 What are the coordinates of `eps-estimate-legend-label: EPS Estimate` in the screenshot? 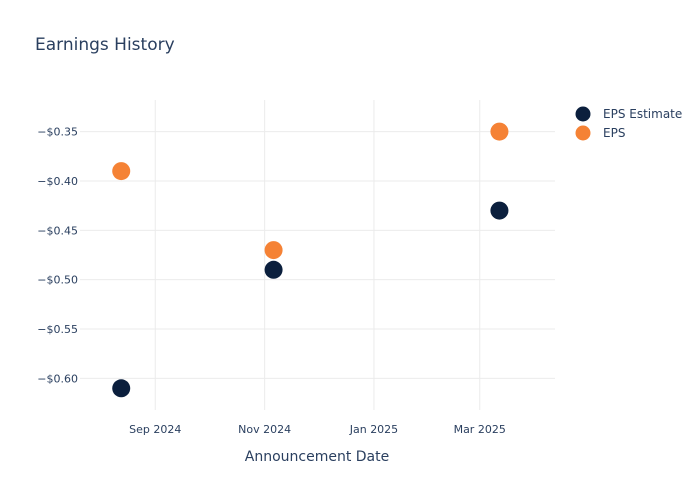 It's located at (642, 114).